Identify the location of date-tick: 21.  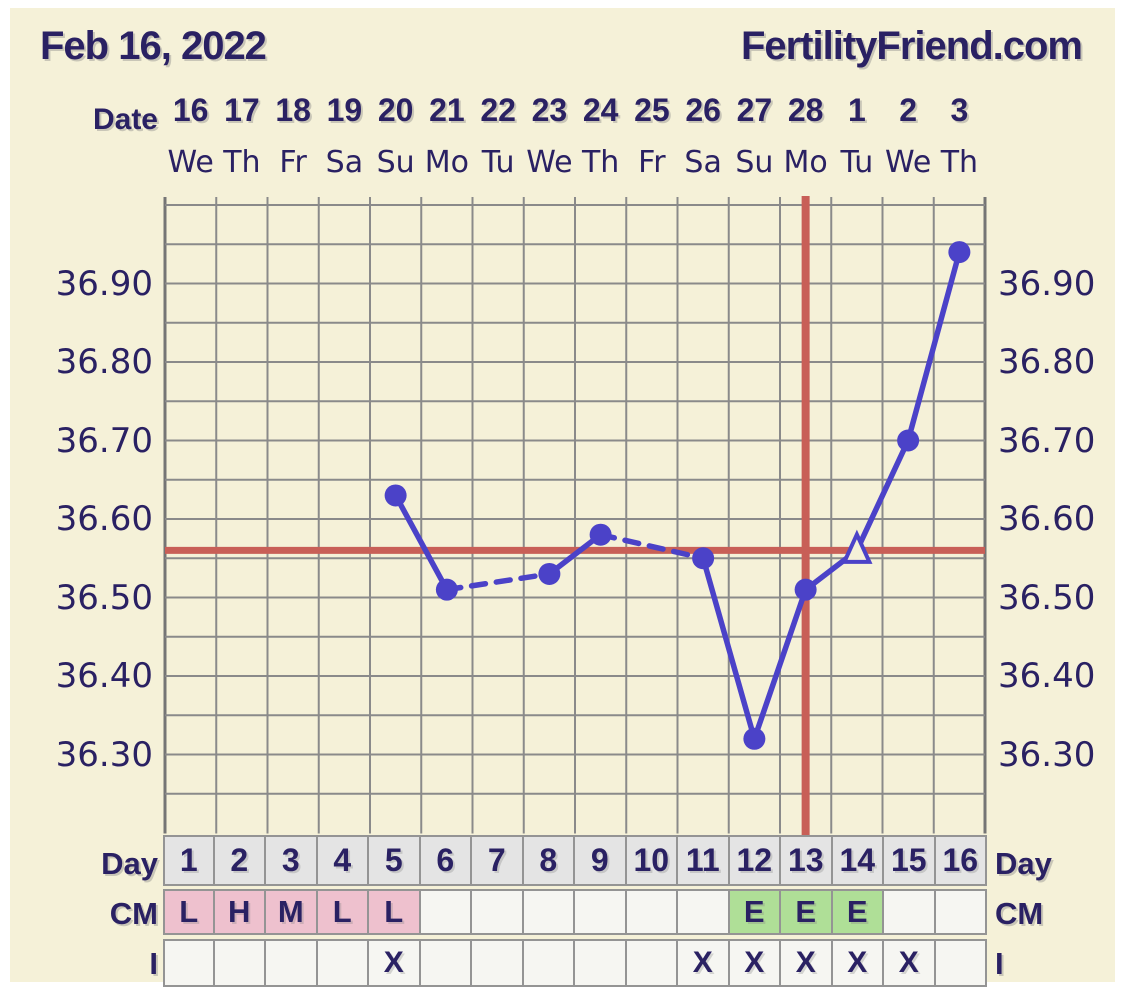
(447, 110).